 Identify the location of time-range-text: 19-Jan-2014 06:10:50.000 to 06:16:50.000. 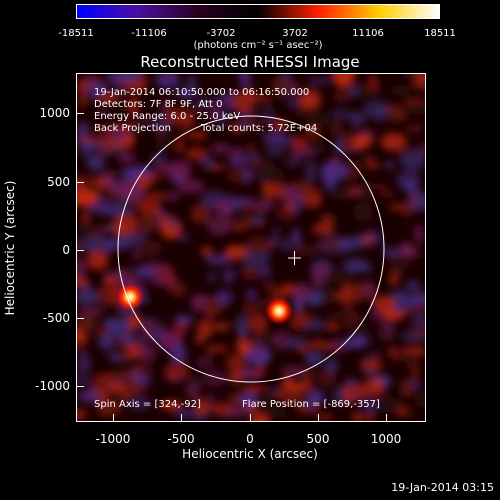
(202, 92).